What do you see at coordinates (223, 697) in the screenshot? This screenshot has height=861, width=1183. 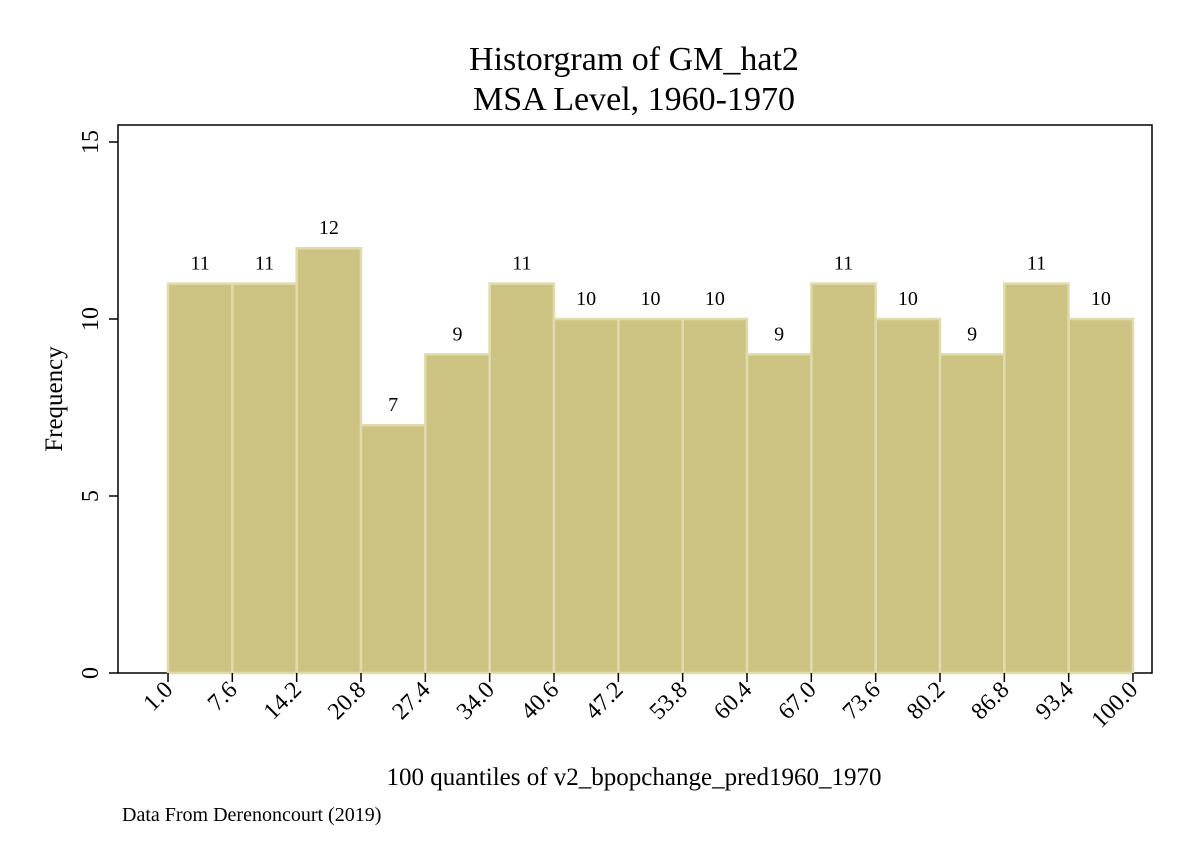 I see `x-tick-label-2: 7.6` at bounding box center [223, 697].